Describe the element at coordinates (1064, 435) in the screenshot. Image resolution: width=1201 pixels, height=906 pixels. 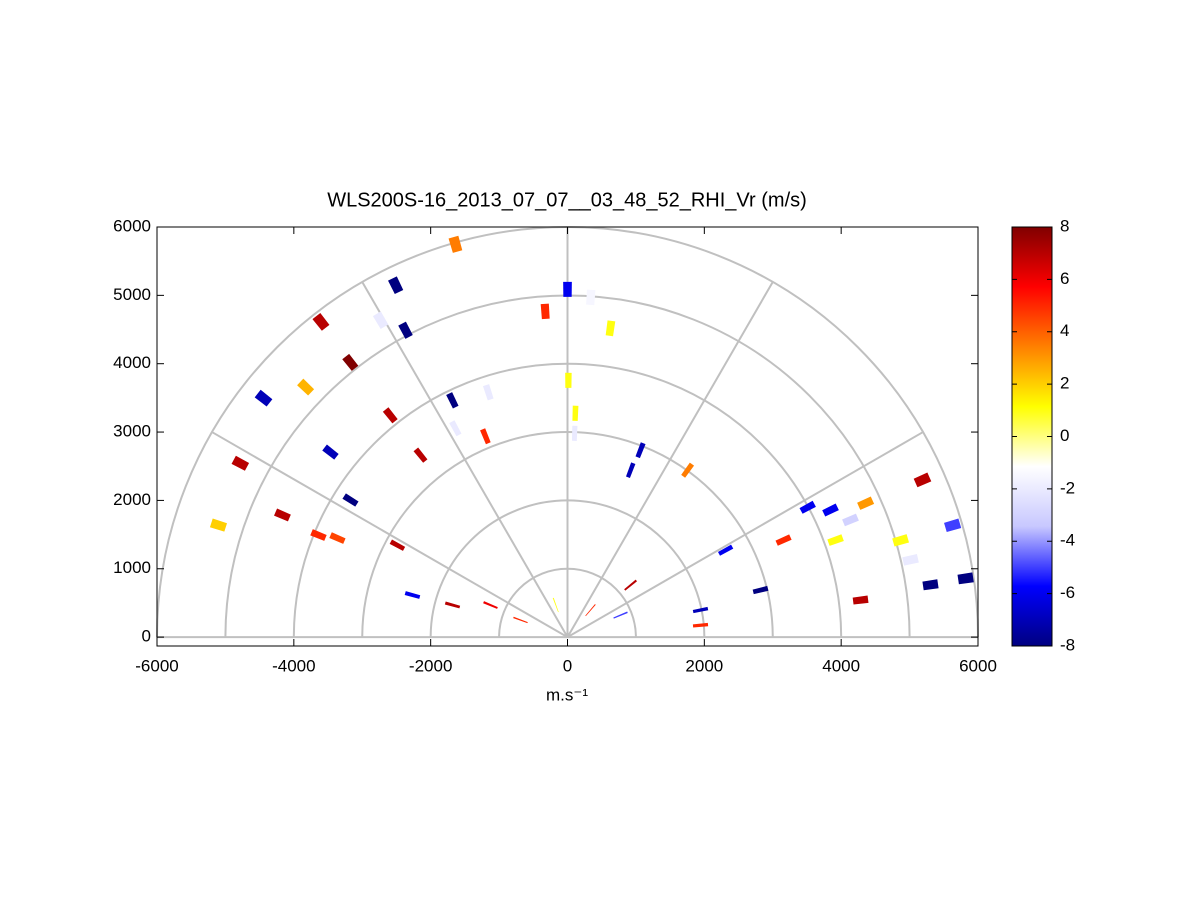
I see `colorbar-tick-label: 0` at that location.